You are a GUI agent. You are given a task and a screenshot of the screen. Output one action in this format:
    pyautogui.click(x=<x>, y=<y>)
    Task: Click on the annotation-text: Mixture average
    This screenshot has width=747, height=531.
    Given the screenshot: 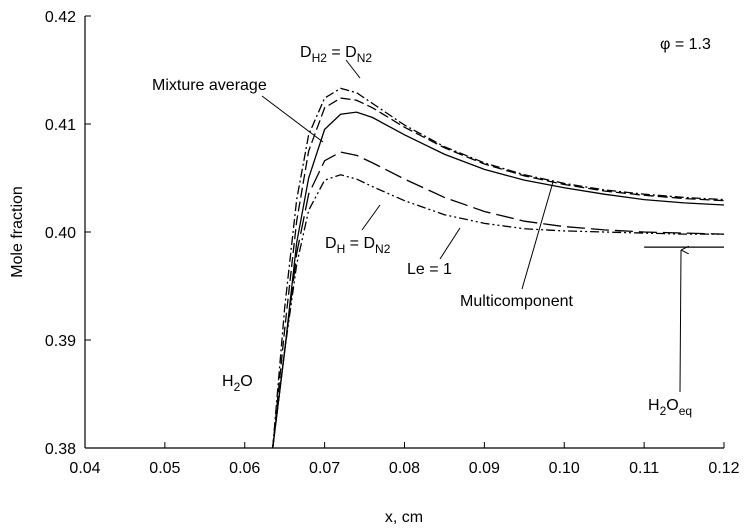 What is the action you would take?
    pyautogui.click(x=209, y=85)
    